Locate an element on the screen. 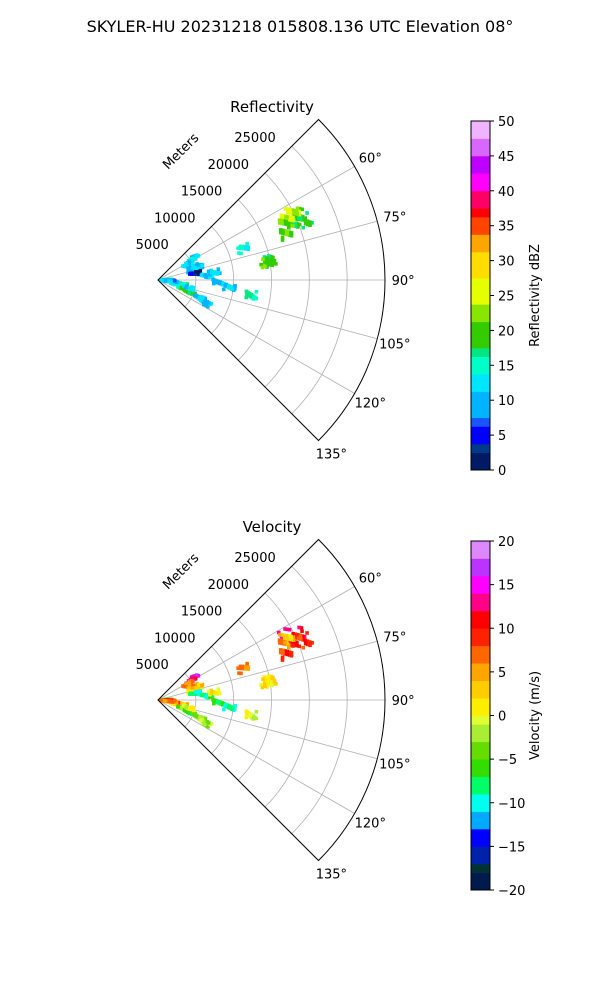  azimuth-tick-label: 60° is located at coordinates (370, 158).